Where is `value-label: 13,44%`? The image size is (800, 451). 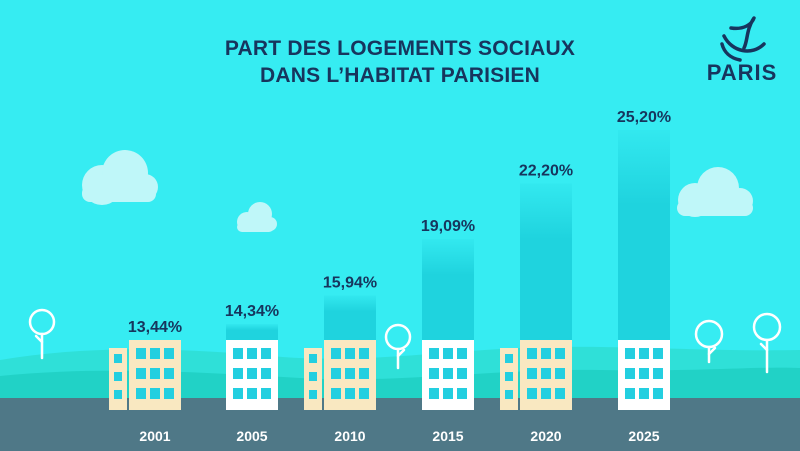
value-label: 13,44% is located at coordinates (155, 327).